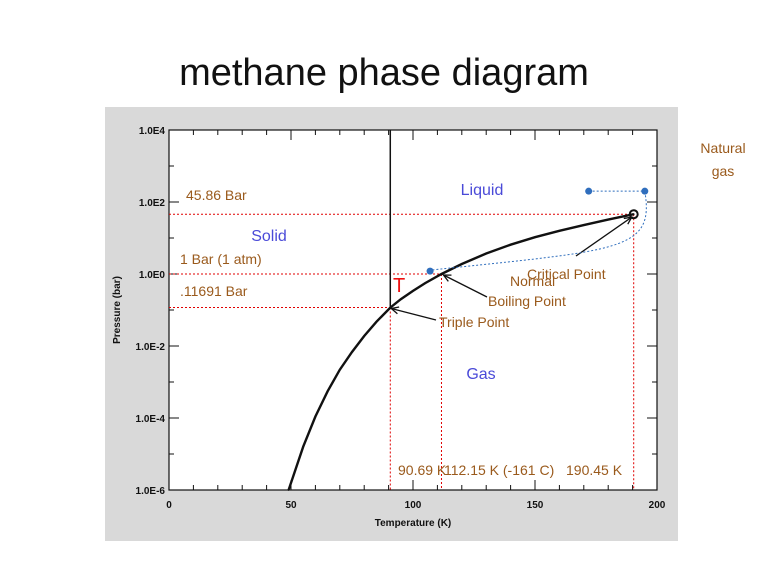  I want to click on critical-pressure-label: 45.86 Bar, so click(216, 195).